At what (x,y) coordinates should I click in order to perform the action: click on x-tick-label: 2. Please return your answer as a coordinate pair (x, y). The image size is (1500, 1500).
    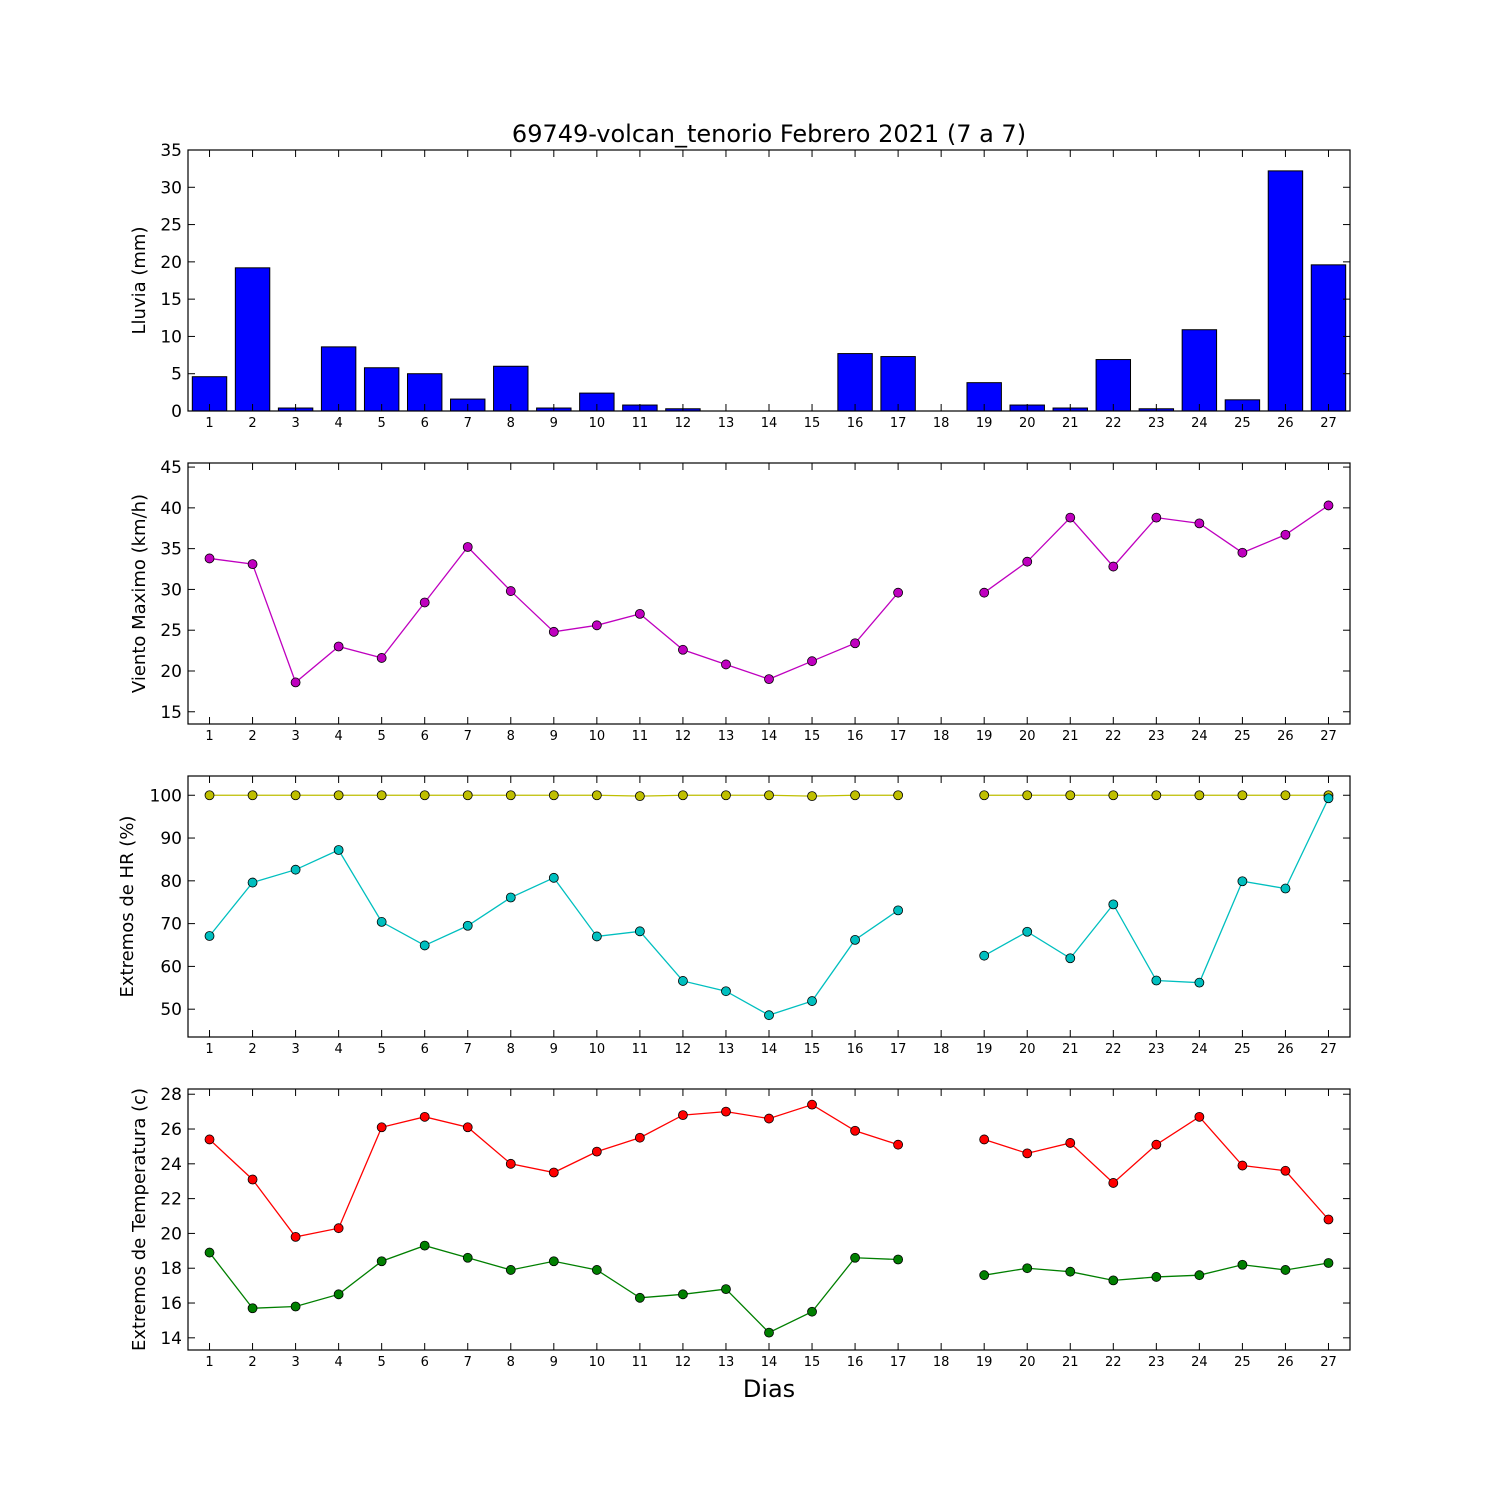
    Looking at the image, I should click on (252, 1362).